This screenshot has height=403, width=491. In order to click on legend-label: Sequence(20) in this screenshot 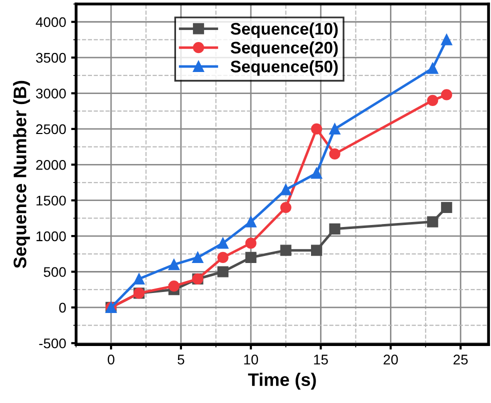, I will do `click(284, 49)`.